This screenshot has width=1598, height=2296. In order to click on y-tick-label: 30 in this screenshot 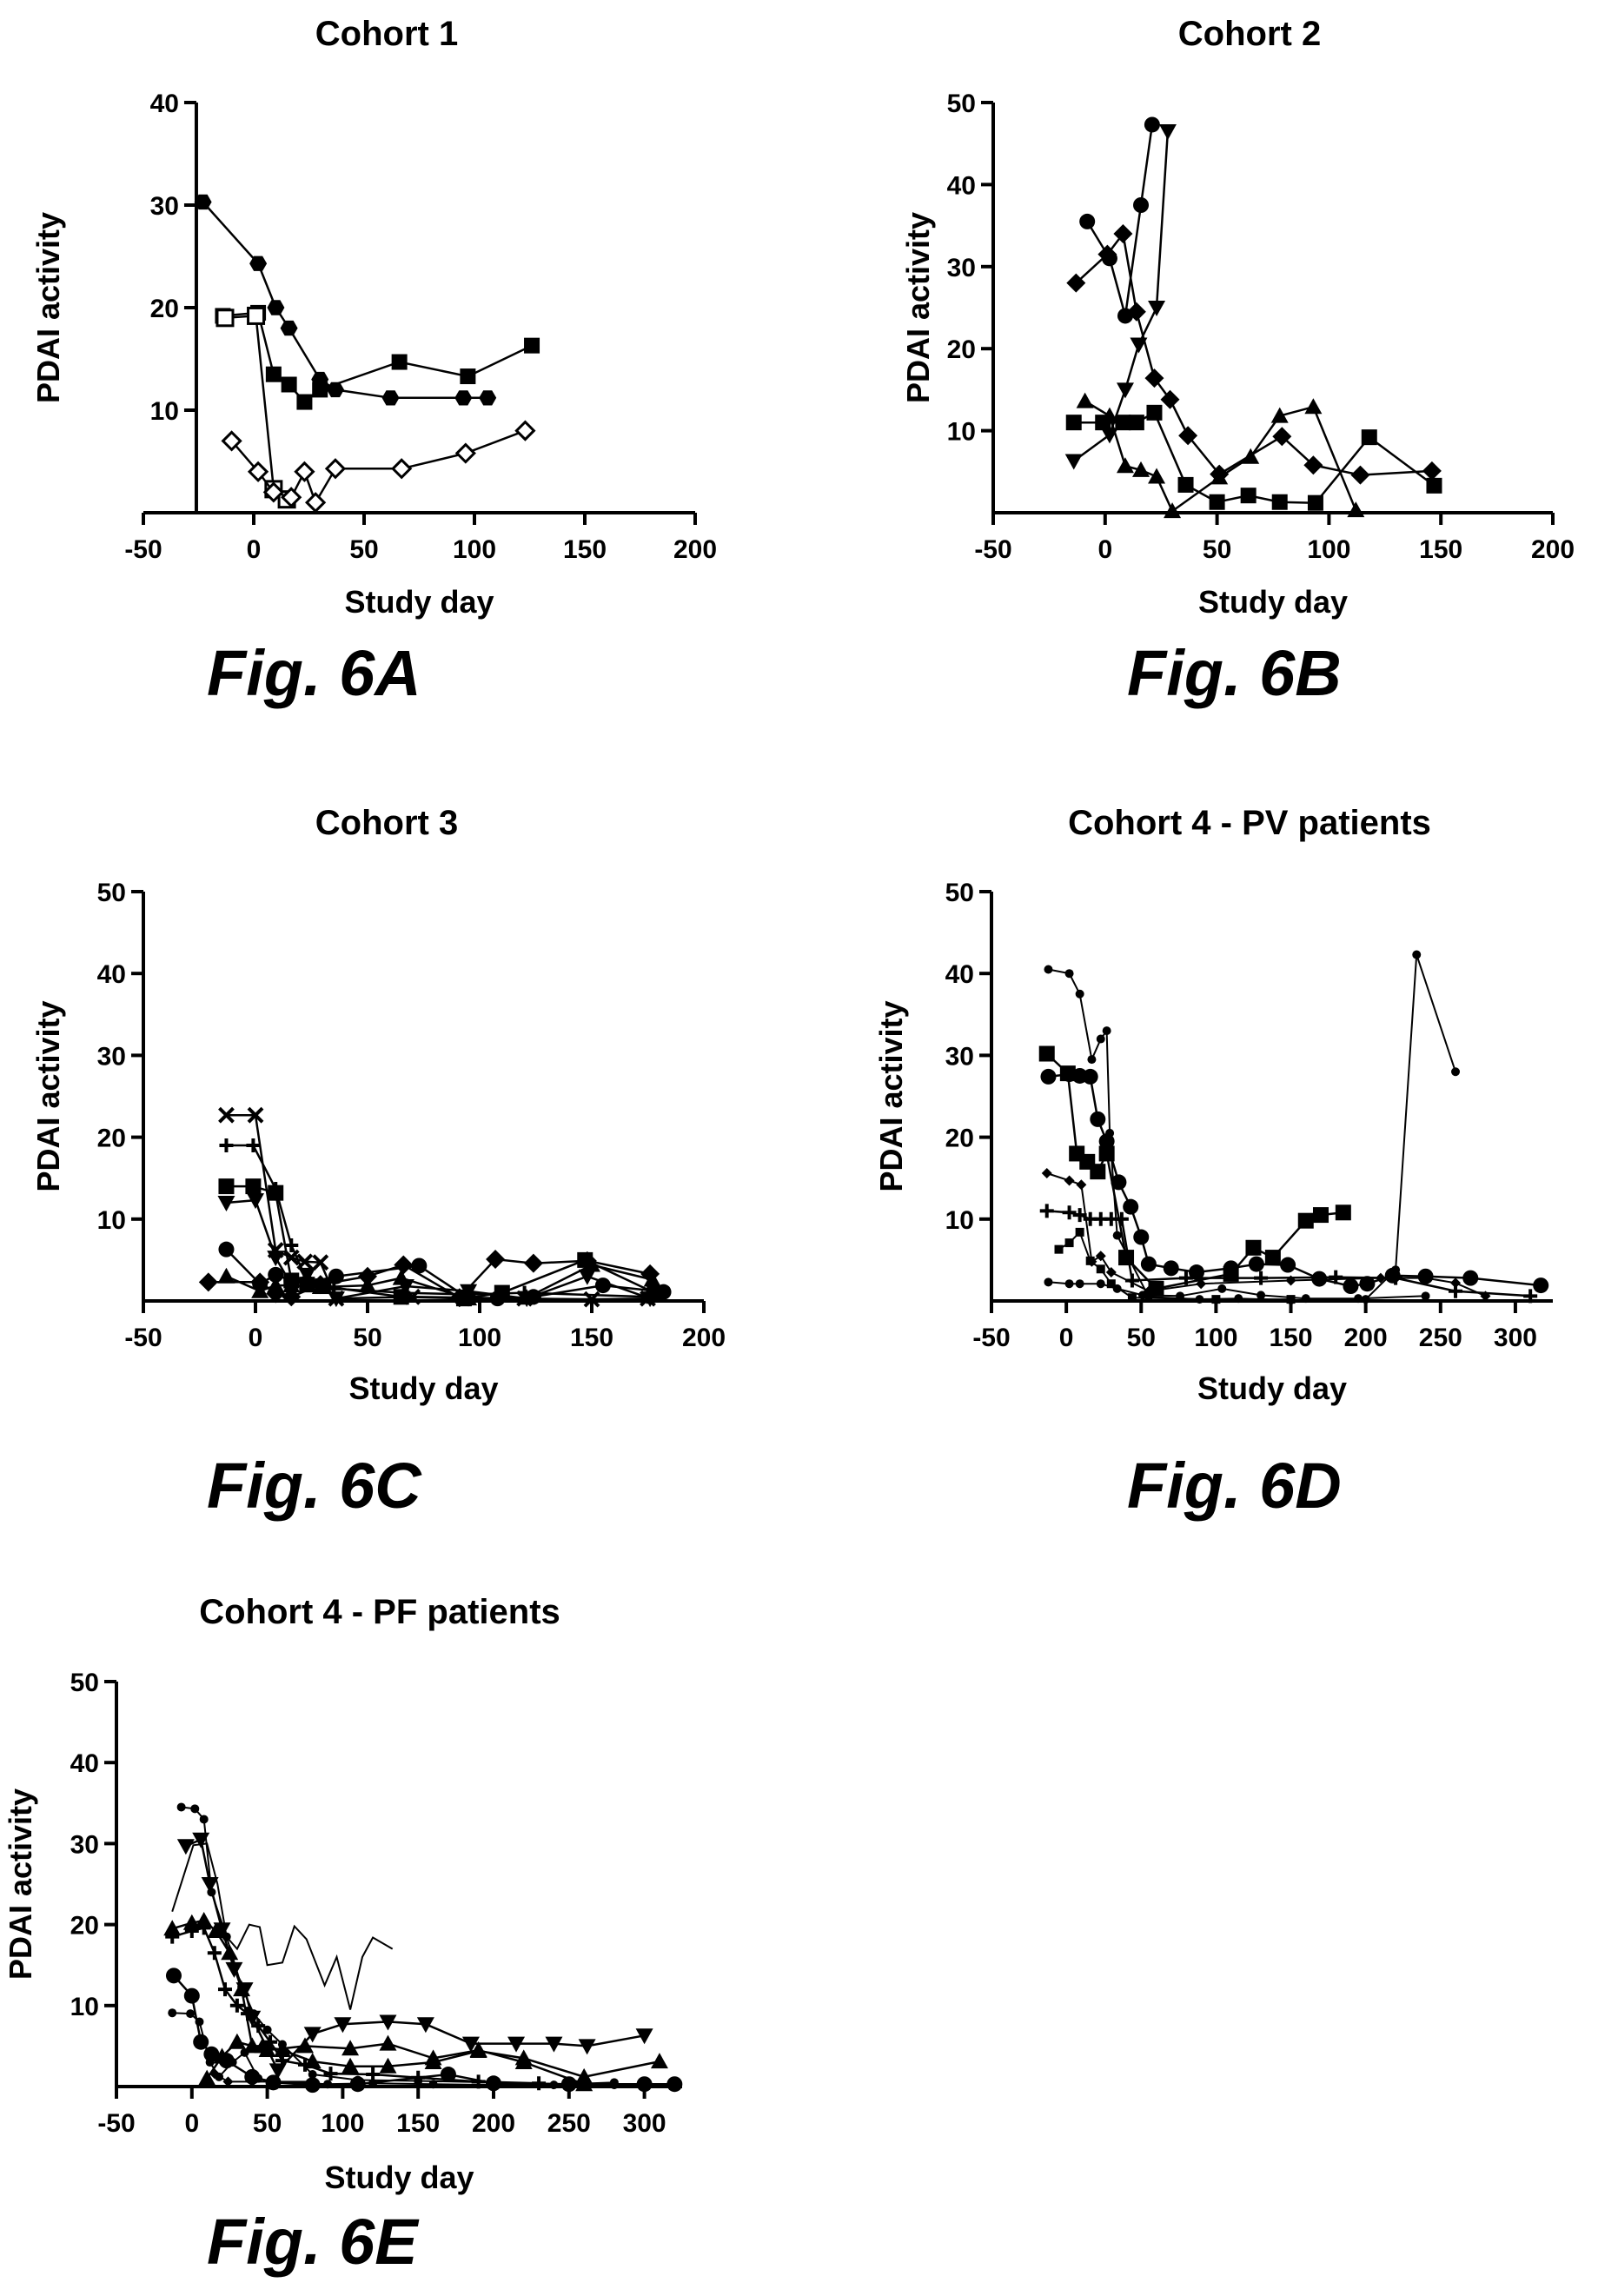, I will do `click(962, 268)`.